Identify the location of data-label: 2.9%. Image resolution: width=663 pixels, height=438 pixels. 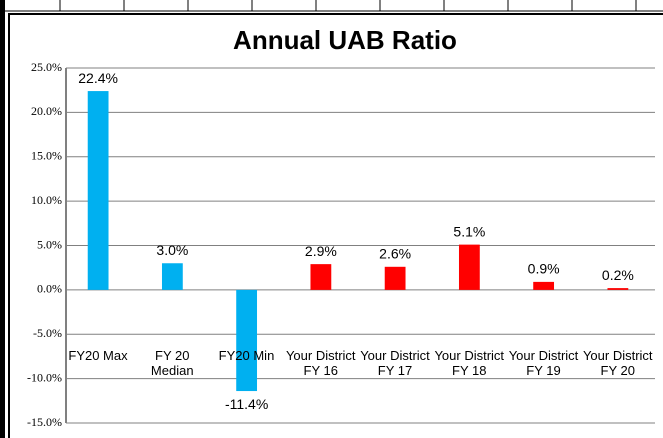
(321, 251).